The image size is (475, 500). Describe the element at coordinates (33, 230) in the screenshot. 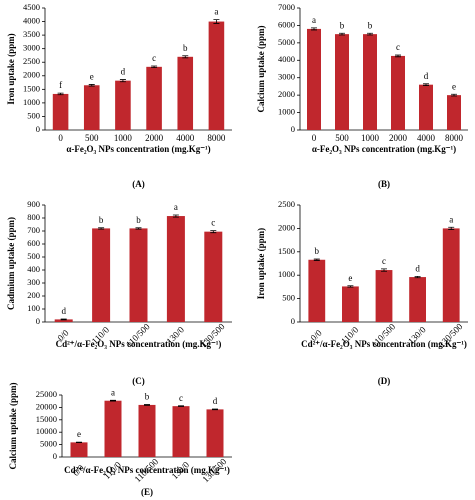

I see `y-tick-label: 700` at that location.